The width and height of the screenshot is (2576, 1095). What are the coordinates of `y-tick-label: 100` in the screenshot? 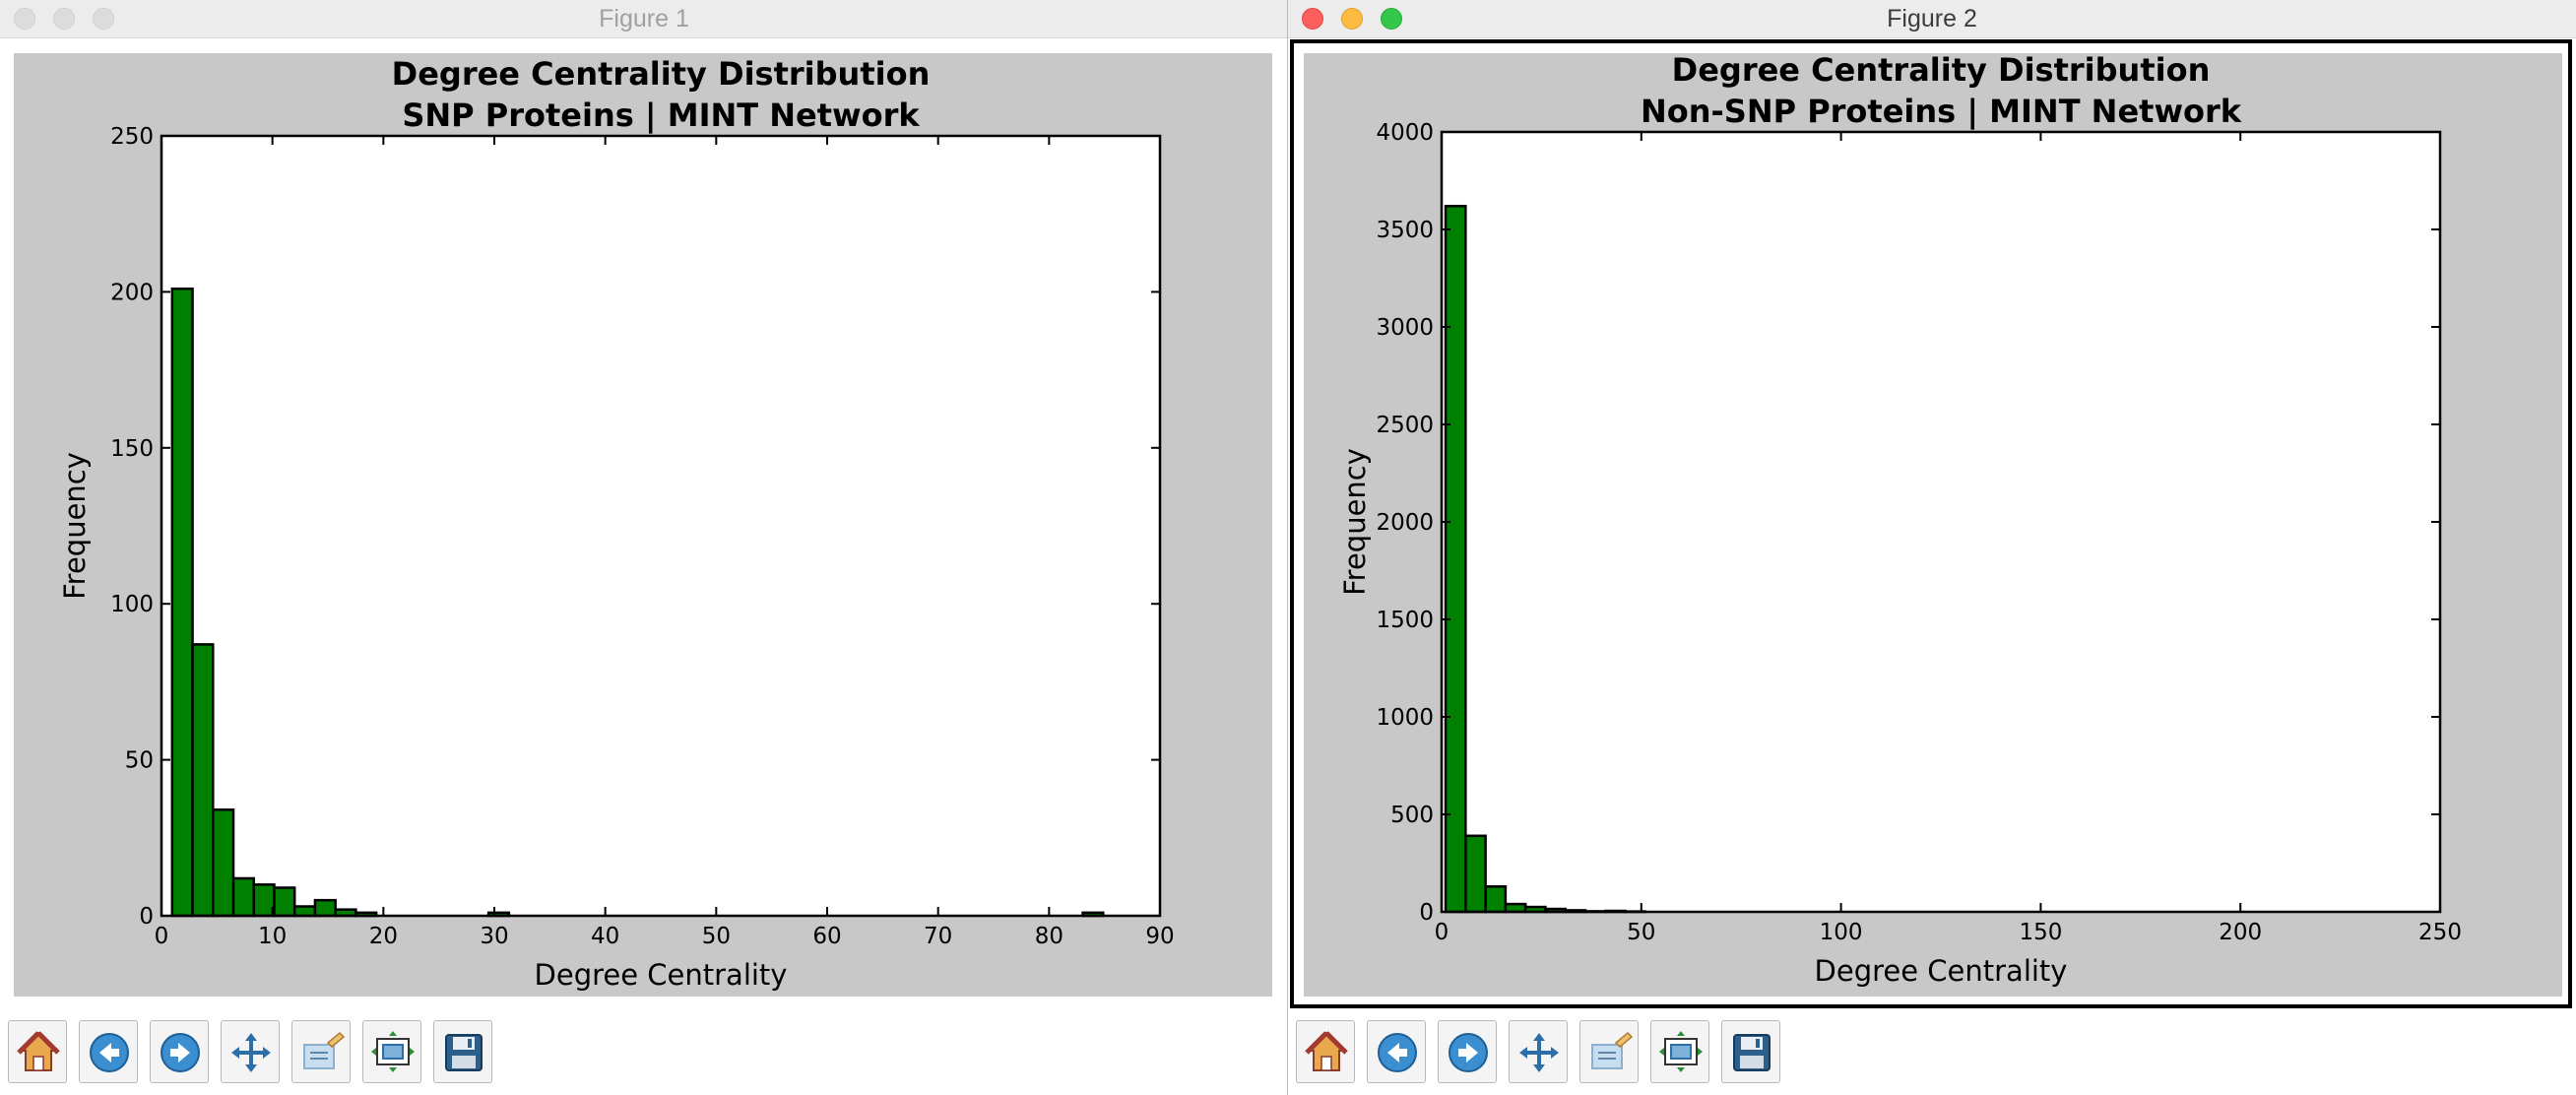 It's located at (132, 604).